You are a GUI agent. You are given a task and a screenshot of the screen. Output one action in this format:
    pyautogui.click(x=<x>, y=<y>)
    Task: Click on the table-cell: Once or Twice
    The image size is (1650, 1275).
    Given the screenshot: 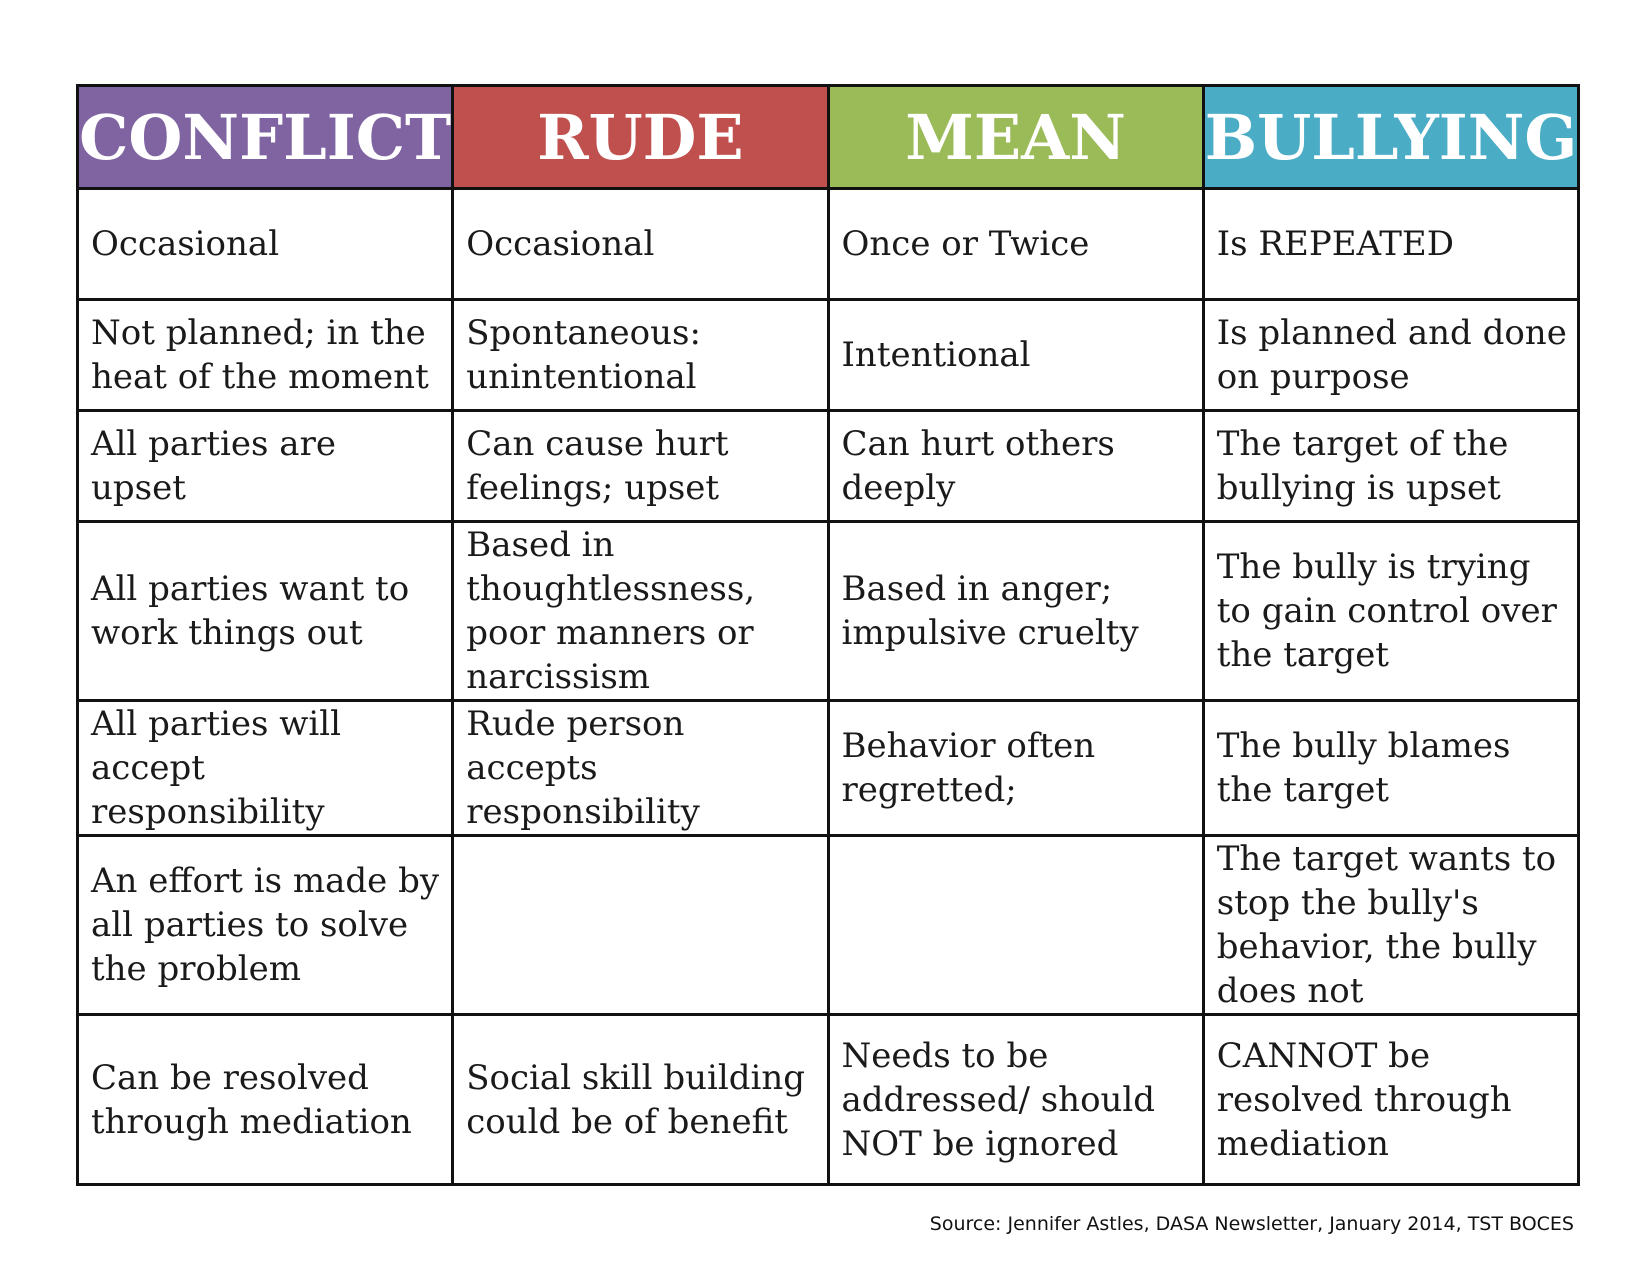 What is the action you would take?
    pyautogui.click(x=1015, y=244)
    